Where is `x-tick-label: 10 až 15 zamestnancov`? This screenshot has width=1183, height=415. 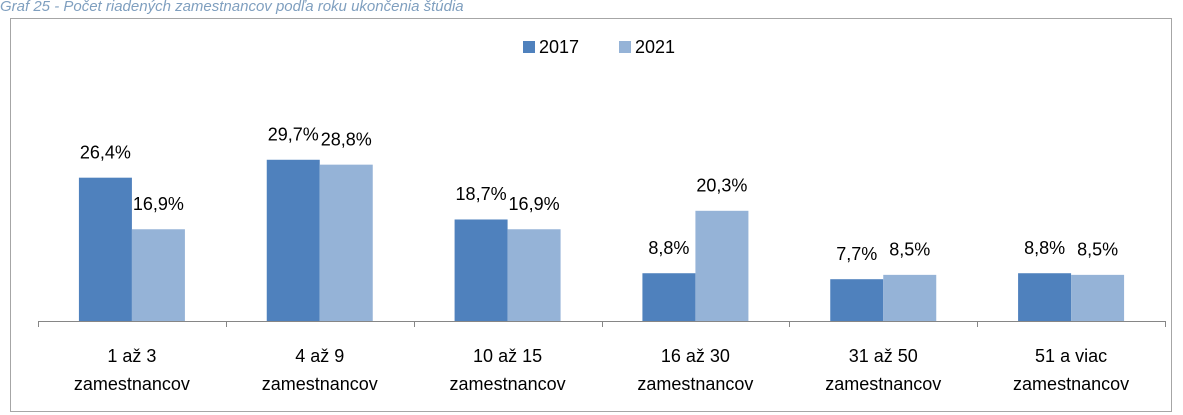
x-tick-label: 10 až 15 zamestnancov is located at coordinates (508, 370).